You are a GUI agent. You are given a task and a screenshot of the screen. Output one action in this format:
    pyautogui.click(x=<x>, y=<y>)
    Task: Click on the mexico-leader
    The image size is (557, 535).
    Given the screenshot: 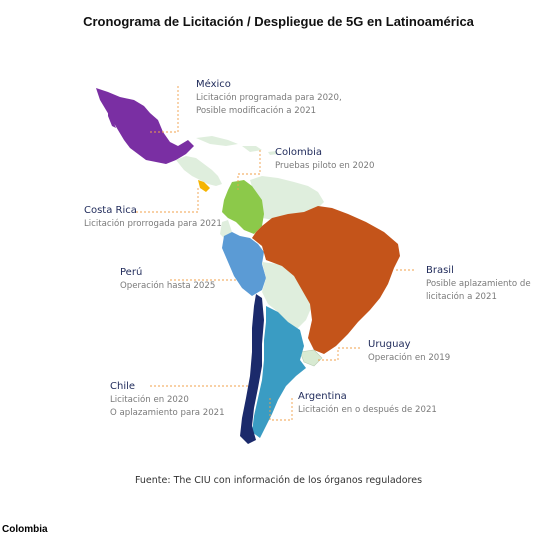 What is the action you would take?
    pyautogui.click(x=164, y=109)
    